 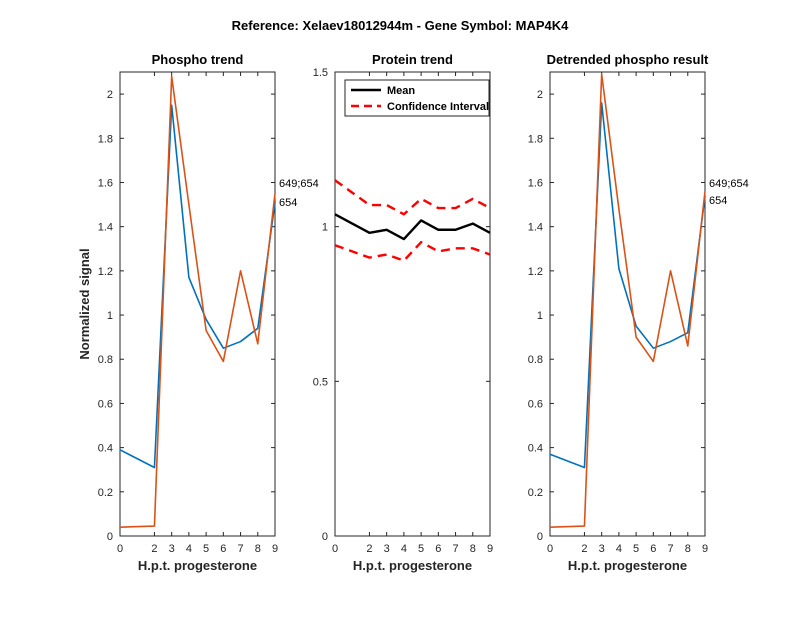 I want to click on phospho-xlabel: H.p.t. progesterone, so click(x=197, y=565).